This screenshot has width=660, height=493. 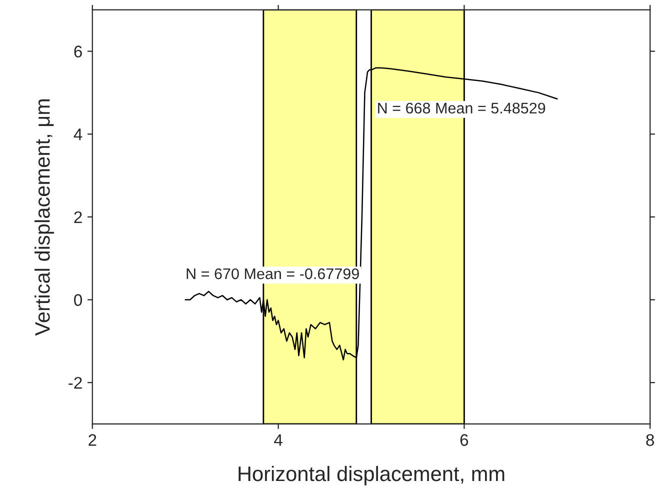 What do you see at coordinates (78, 52) in the screenshot?
I see `y-tick-label: 6` at bounding box center [78, 52].